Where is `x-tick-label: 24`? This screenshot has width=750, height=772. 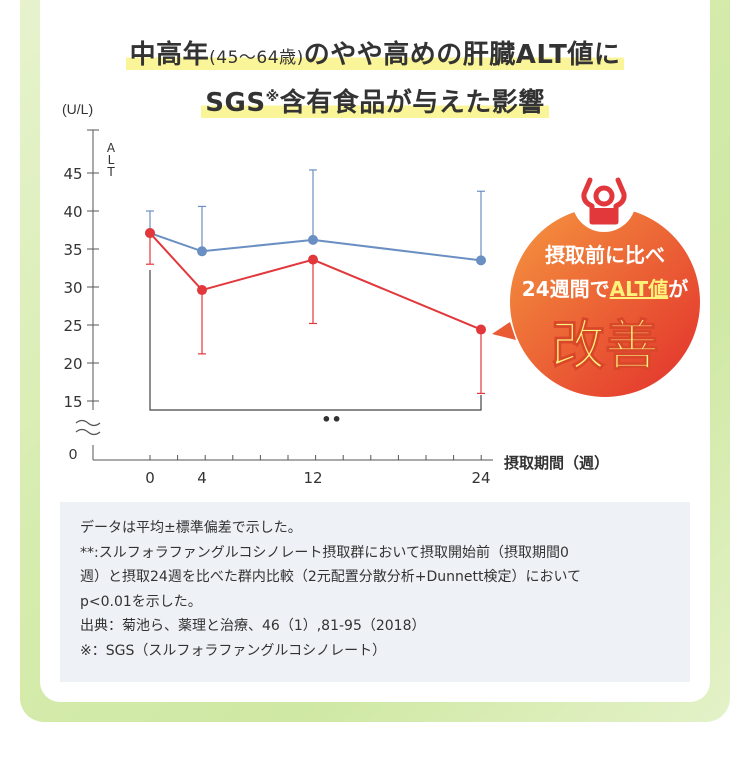 x-tick-label: 24 is located at coordinates (480, 478).